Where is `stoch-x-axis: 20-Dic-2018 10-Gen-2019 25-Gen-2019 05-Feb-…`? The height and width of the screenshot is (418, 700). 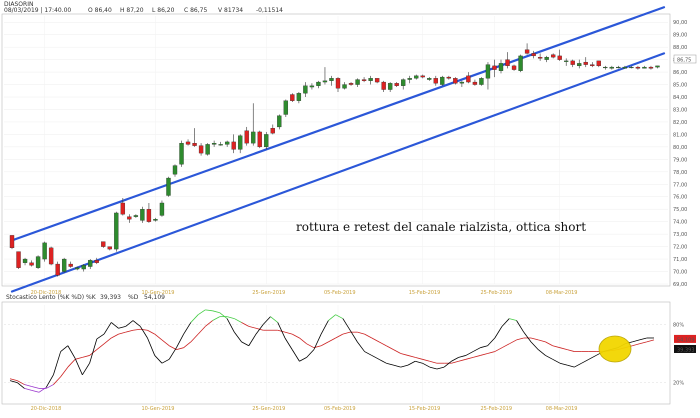
stoch-x-axis: 20-Dic-2018 10-Gen-2019 25-Gen-2019 05-Feb-… is located at coordinates (304, 409).